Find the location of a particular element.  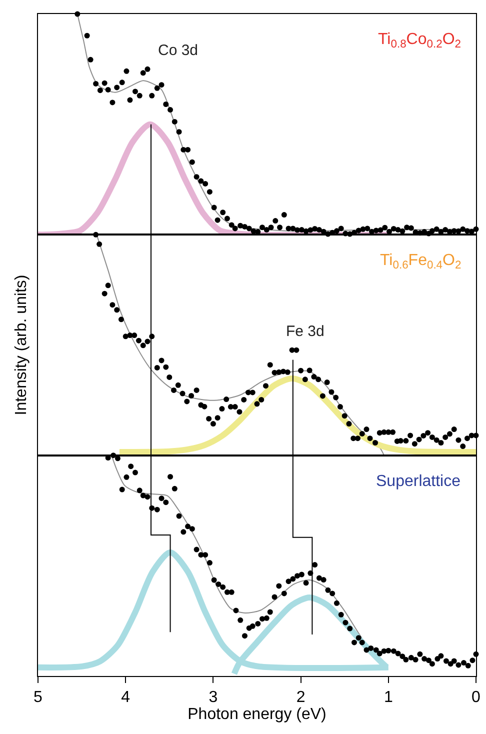

x-tick-label: 0 is located at coordinates (476, 697).